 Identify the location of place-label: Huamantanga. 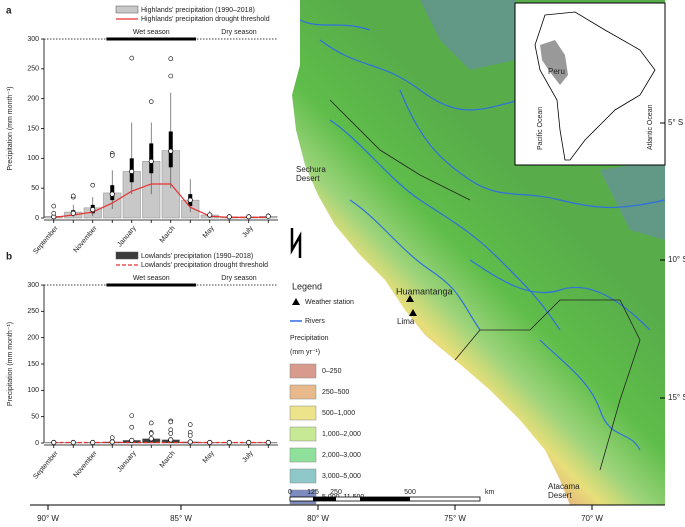
(424, 291).